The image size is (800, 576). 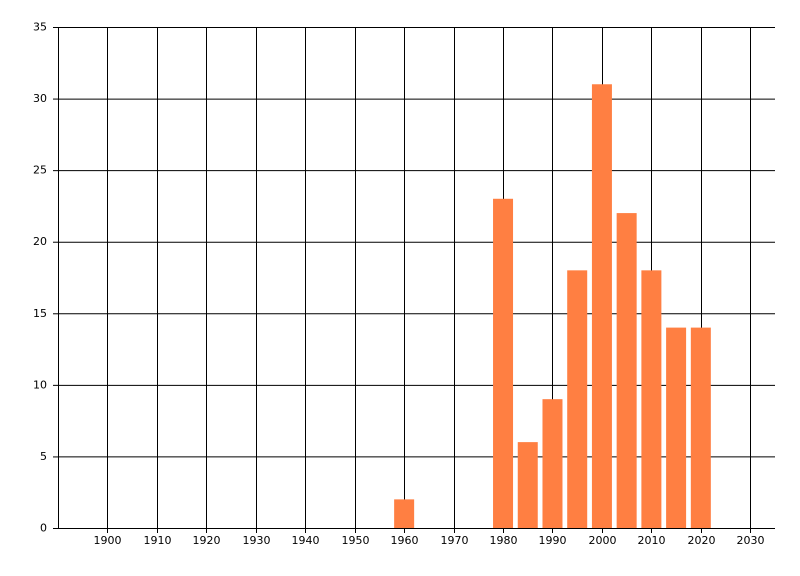 What do you see at coordinates (504, 540) in the screenshot?
I see `x-tick-label: 1980` at bounding box center [504, 540].